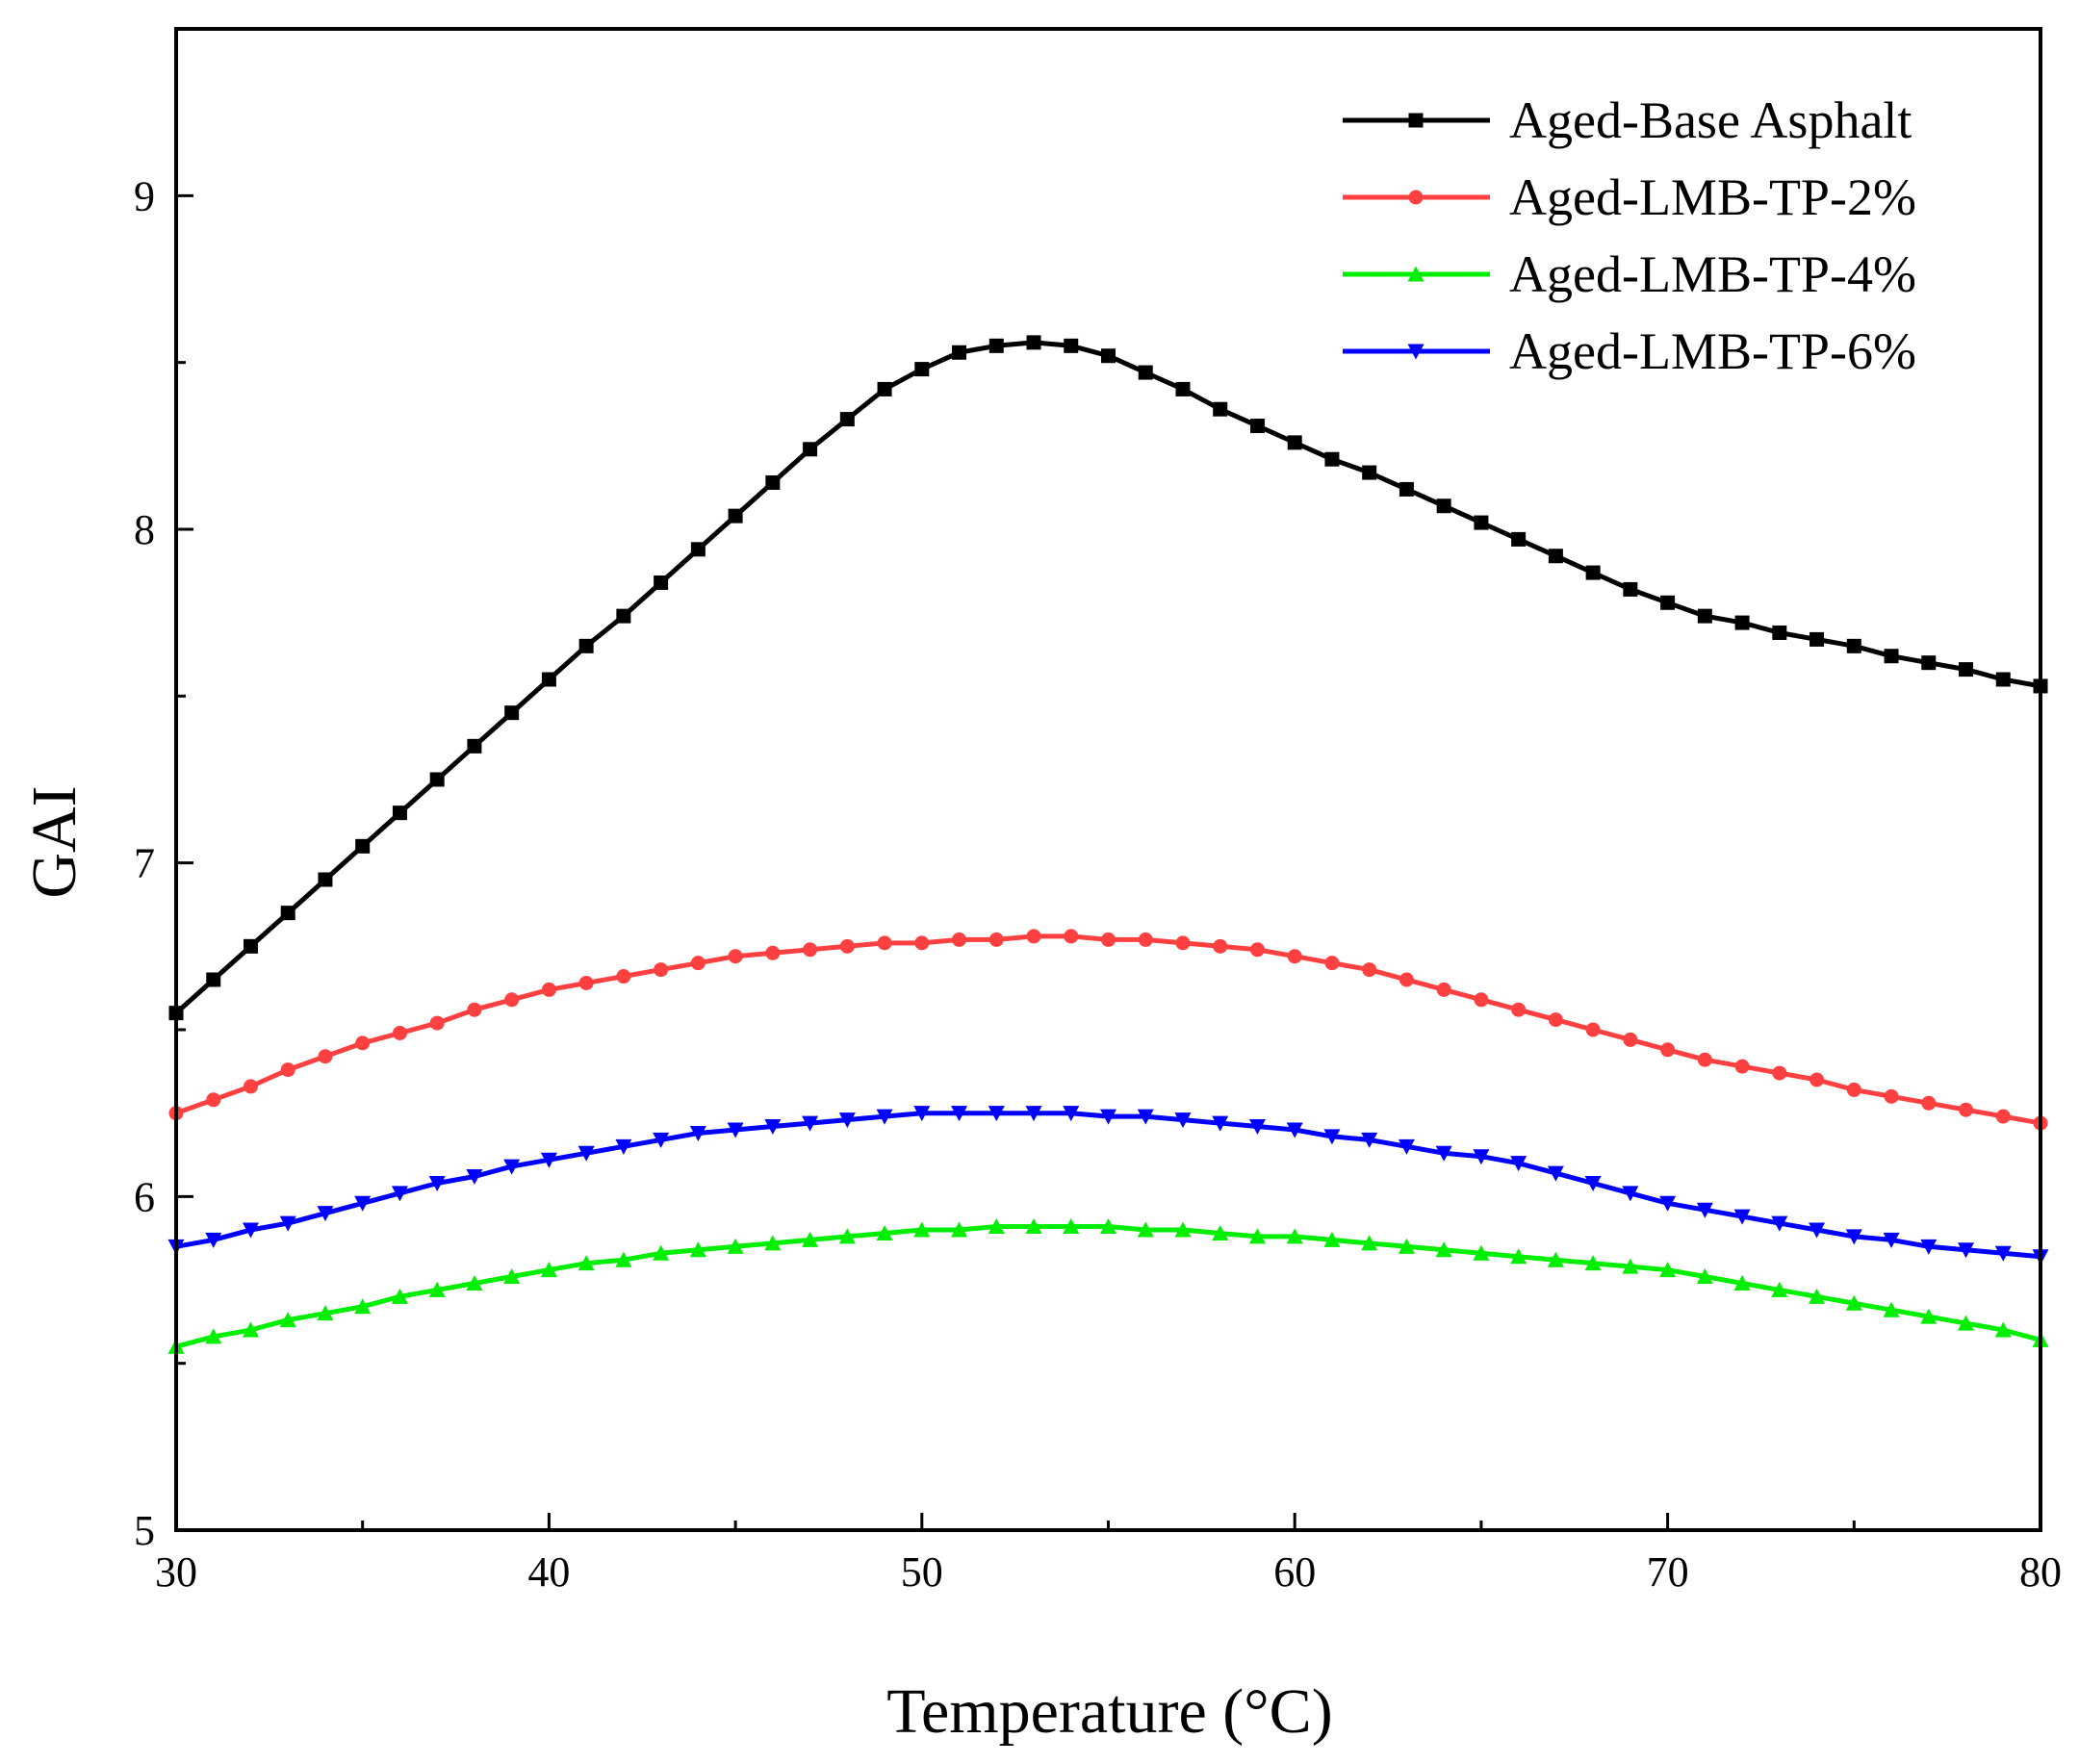 The image size is (2079, 1764). Describe the element at coordinates (1629, 197) in the screenshot. I see `legend-item: Aged-LMB-TP-2%` at that location.